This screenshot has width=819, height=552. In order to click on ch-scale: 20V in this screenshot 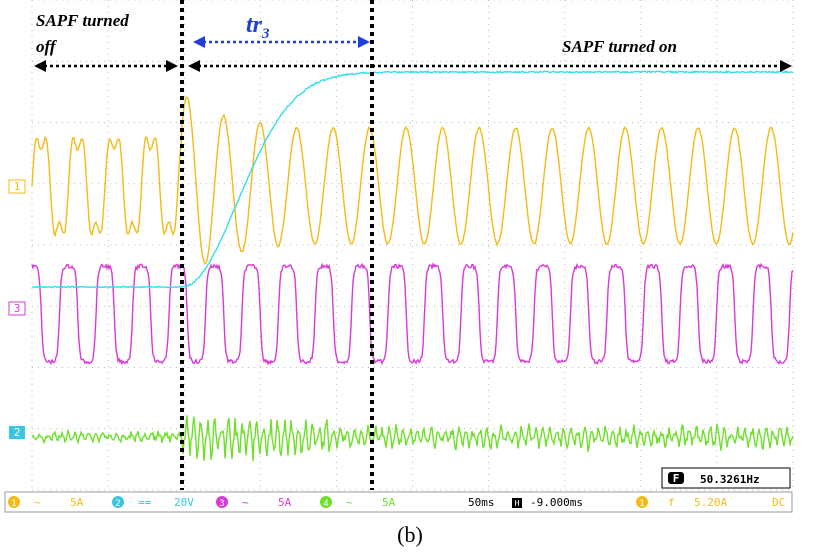, I will do `click(184, 502)`.